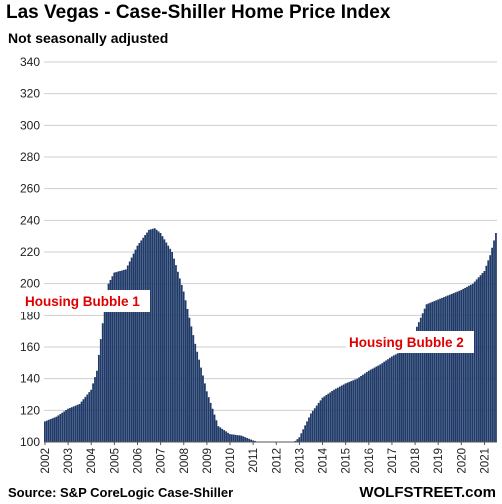 The image size is (502, 504). I want to click on y-tick-label: 320, so click(30, 94).